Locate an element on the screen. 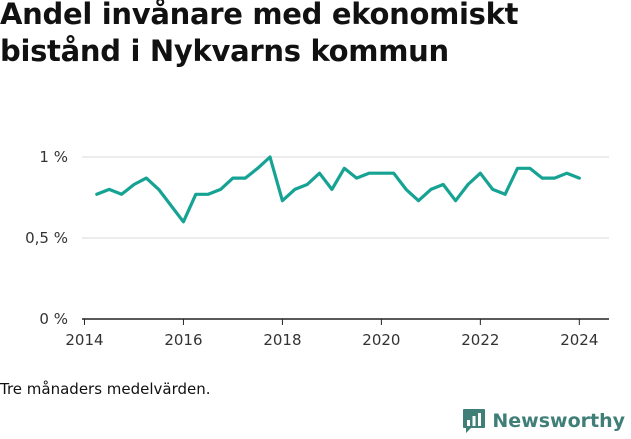  x-tick-label: 2016 is located at coordinates (183, 340).